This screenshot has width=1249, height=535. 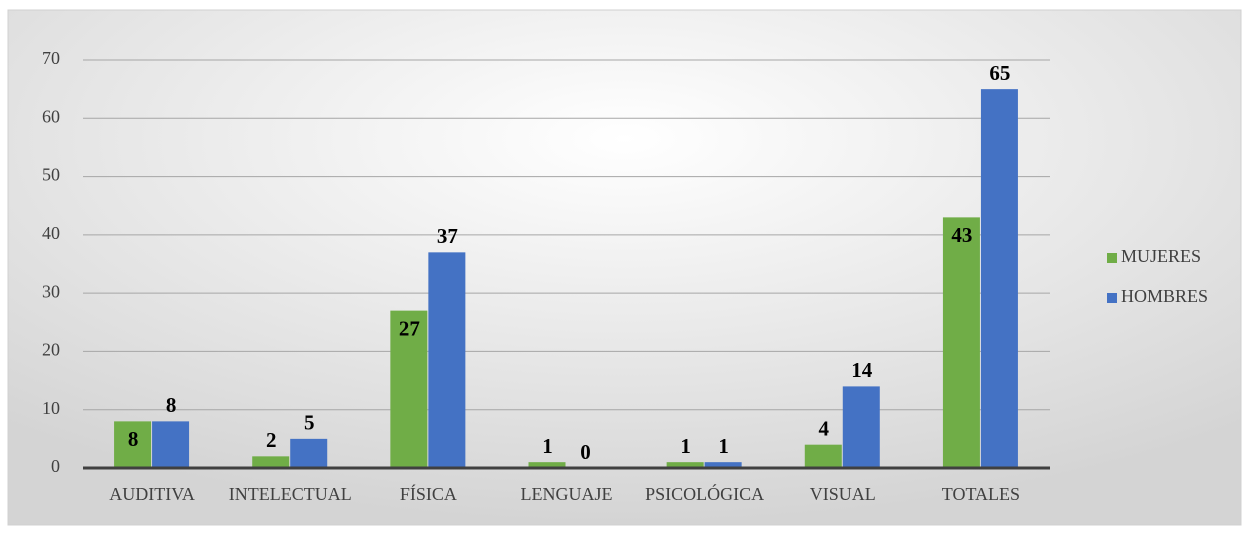 What do you see at coordinates (51, 291) in the screenshot?
I see `y-tick-label: 30` at bounding box center [51, 291].